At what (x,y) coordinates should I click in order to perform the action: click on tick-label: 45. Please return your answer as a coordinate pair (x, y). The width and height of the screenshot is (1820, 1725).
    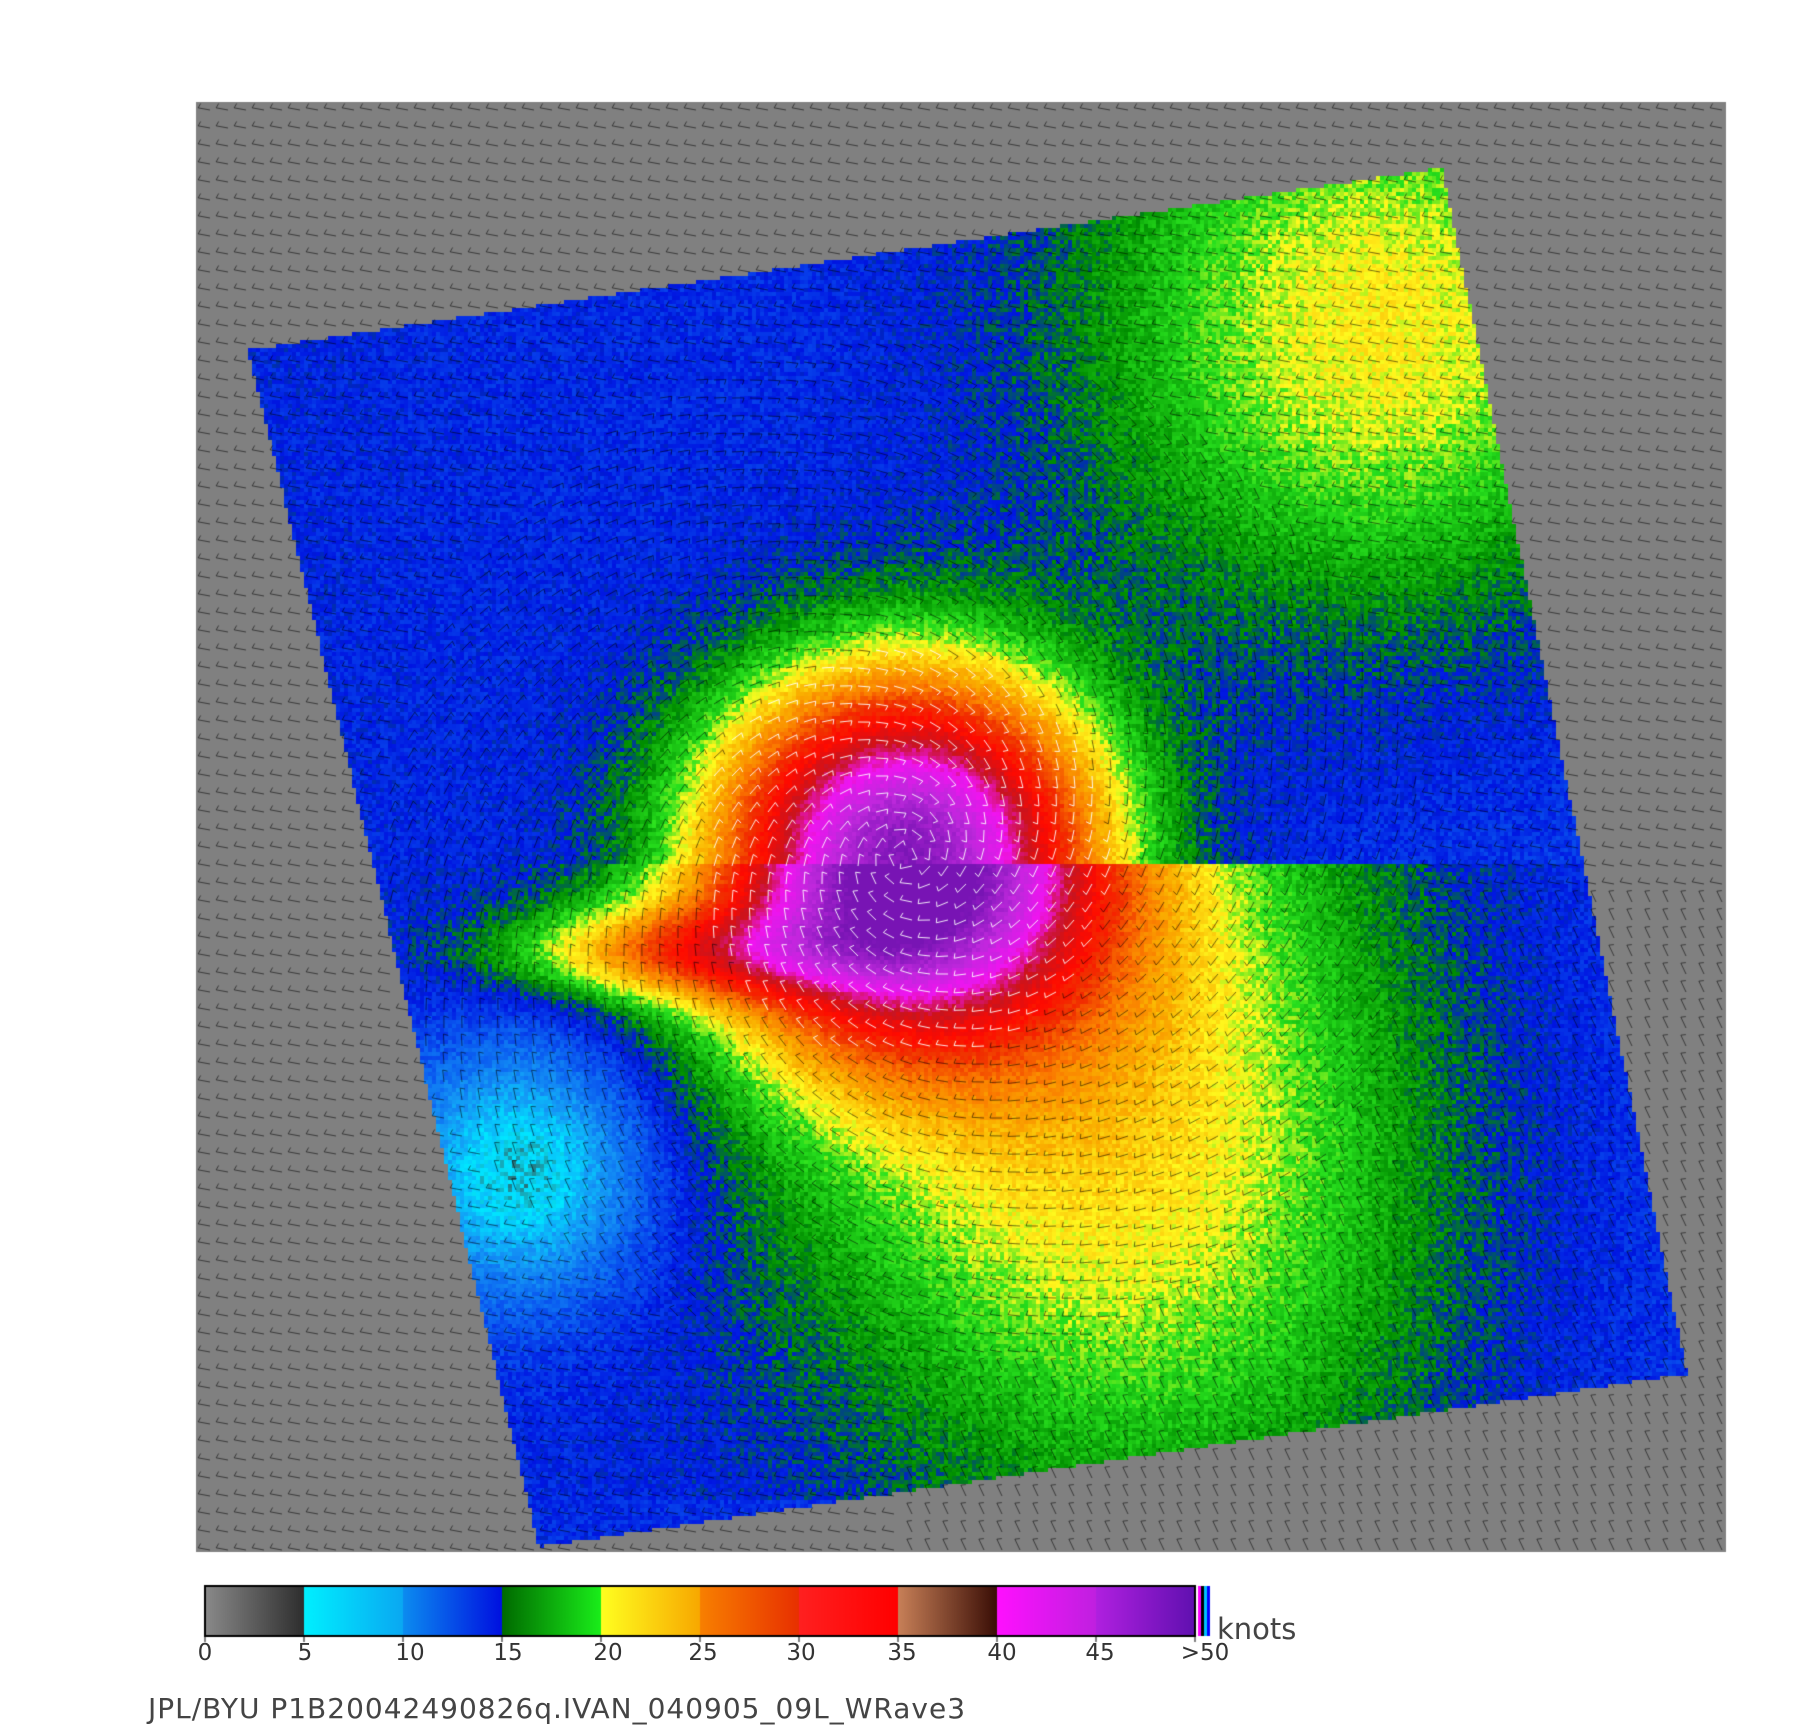
    Looking at the image, I should click on (1100, 1653).